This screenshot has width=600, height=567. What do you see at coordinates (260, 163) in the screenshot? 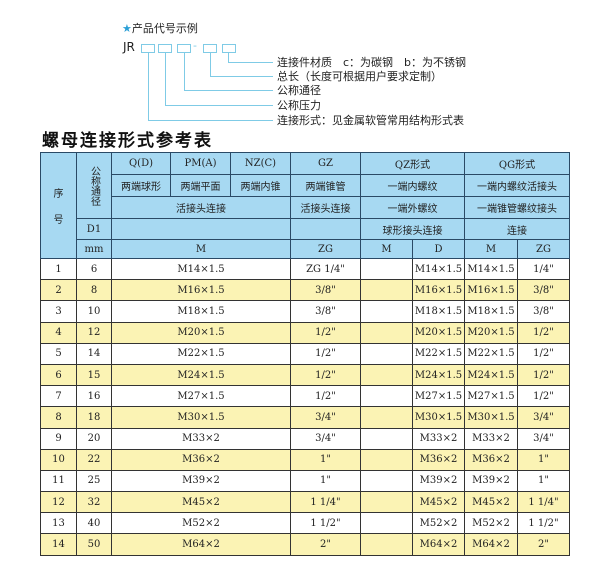
I see `header-type: NZ(C)` at bounding box center [260, 163].